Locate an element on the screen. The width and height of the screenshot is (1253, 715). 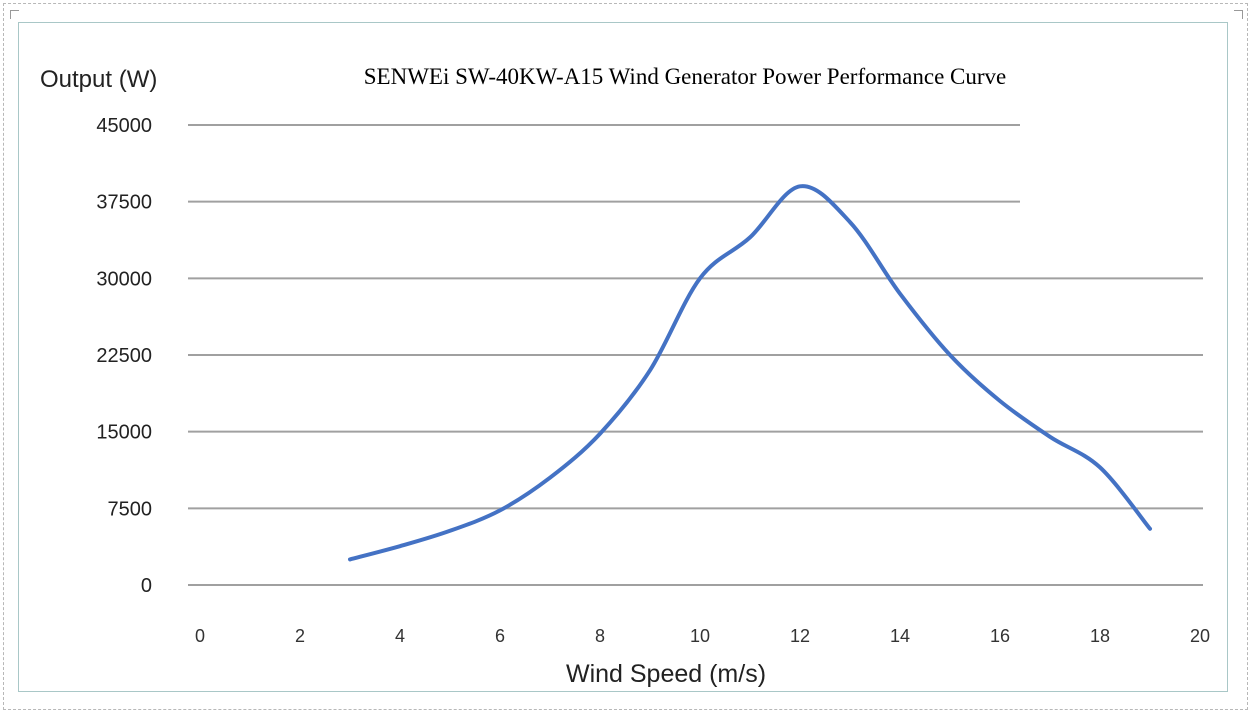
x-tick-label: 2 is located at coordinates (300, 636).